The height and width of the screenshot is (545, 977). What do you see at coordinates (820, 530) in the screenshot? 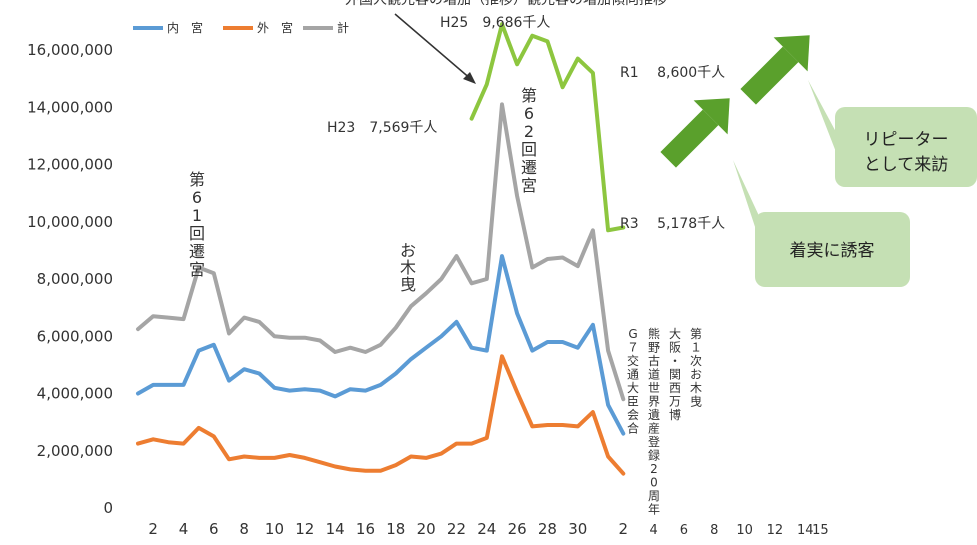
I see `x-tick-label-future: 15` at bounding box center [820, 530].